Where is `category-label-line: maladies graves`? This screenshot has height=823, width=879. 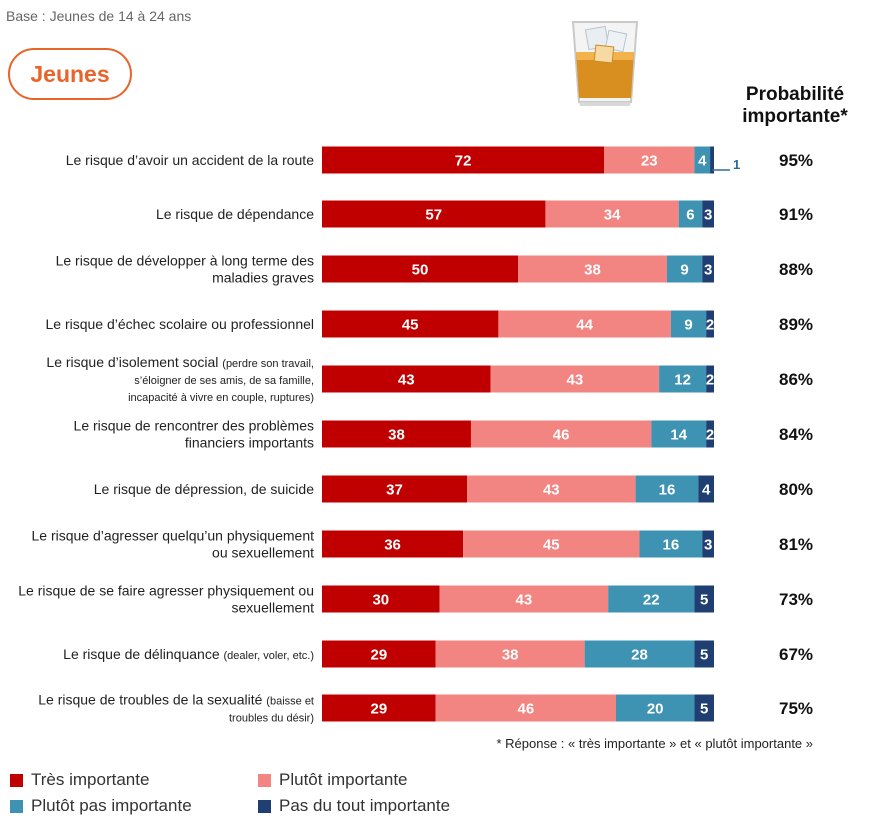 category-label-line: maladies graves is located at coordinates (263, 278).